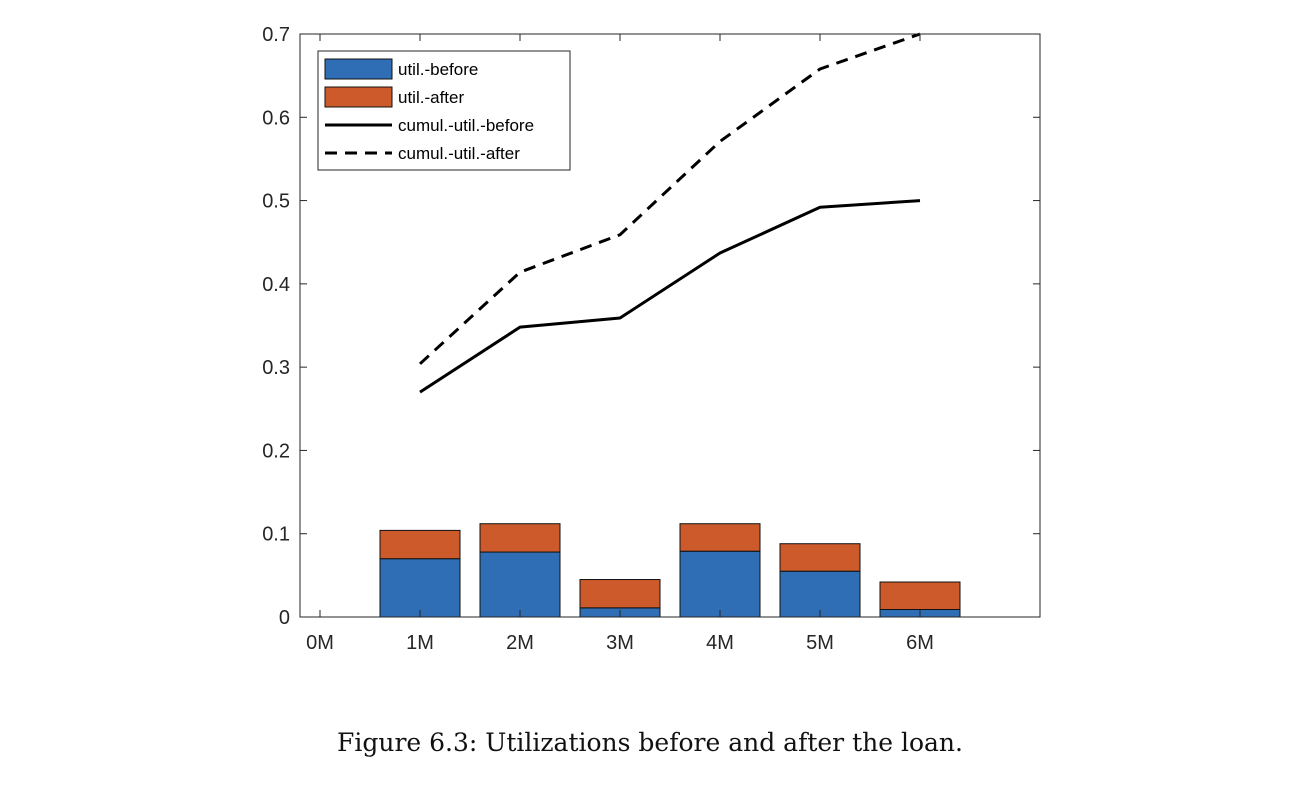 This screenshot has width=1289, height=797. What do you see at coordinates (820, 643) in the screenshot?
I see `x-tick-label: 5M` at bounding box center [820, 643].